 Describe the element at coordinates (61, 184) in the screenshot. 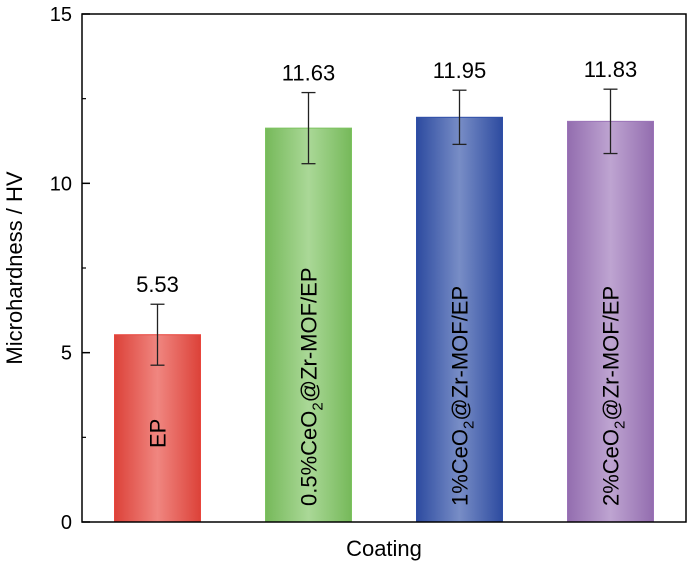

I see `y-tick-label-2: 10` at that location.